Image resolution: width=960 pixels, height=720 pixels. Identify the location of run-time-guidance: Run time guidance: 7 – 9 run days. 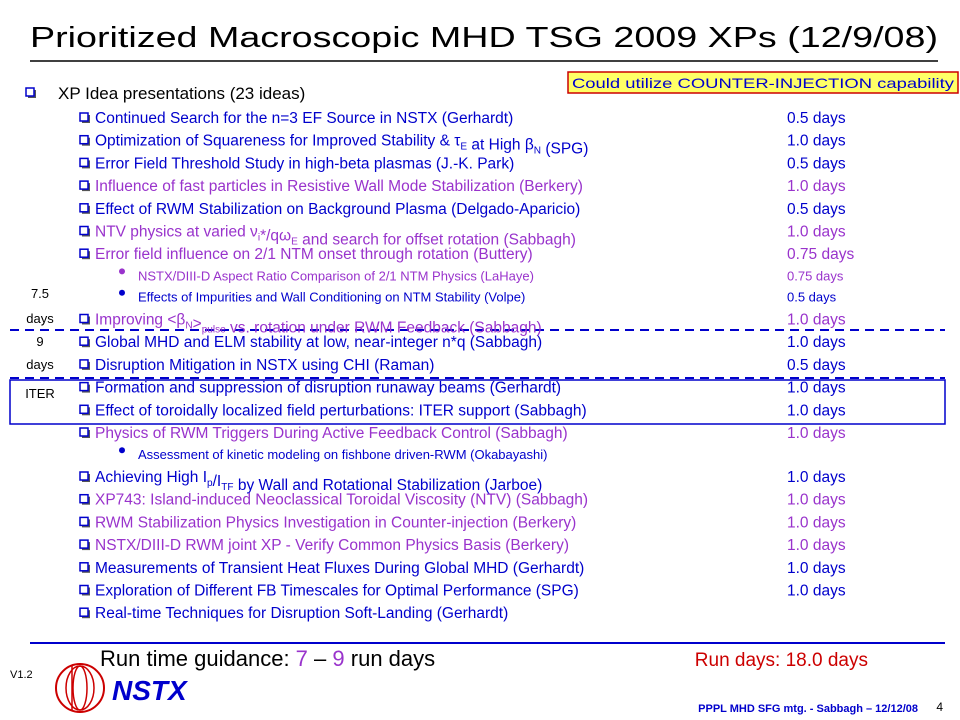
(267, 658).